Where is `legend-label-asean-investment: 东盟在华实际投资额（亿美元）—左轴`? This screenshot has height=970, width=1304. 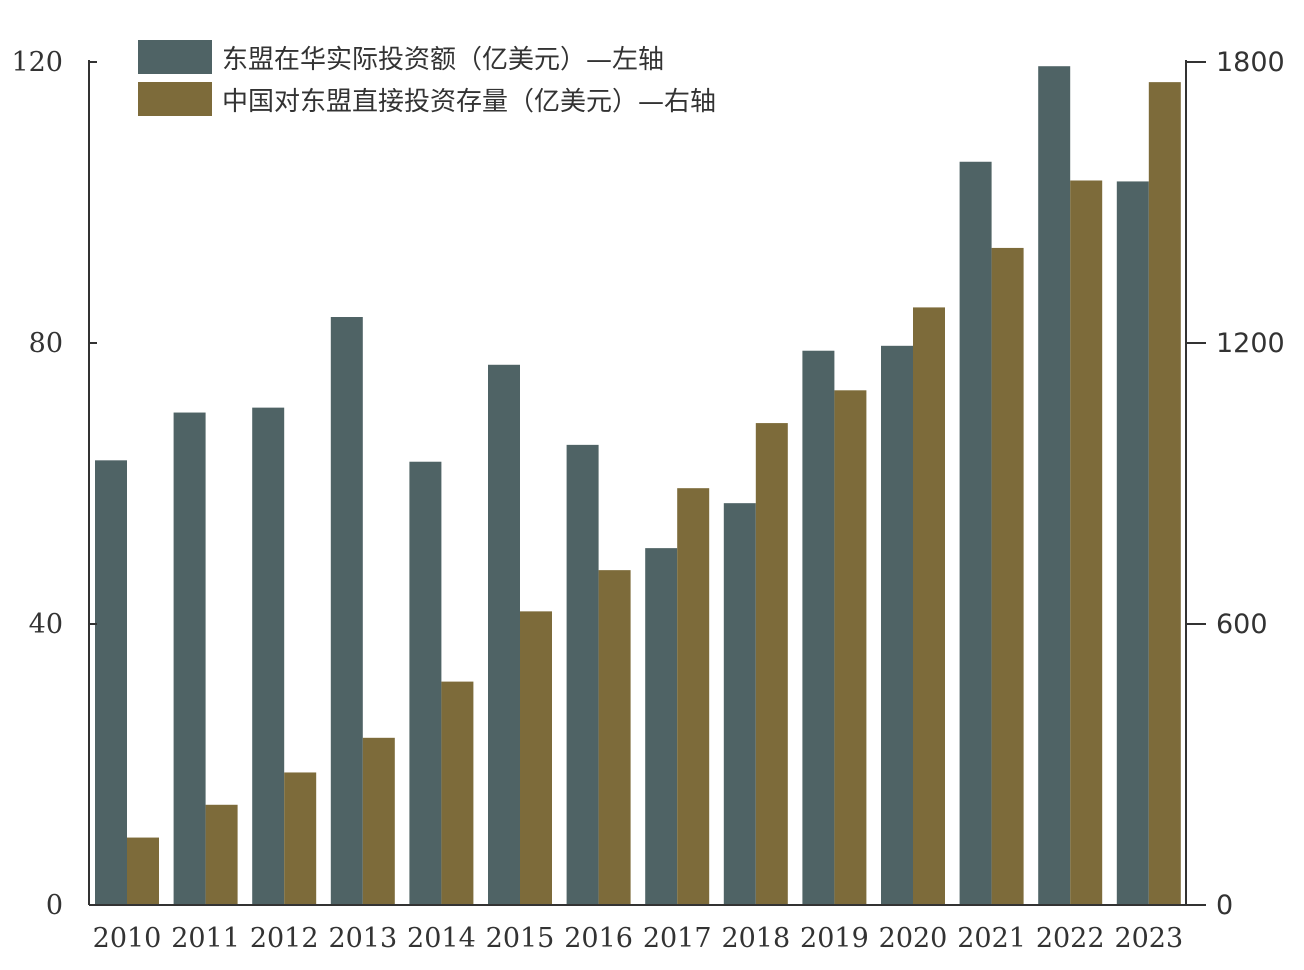
legend-label-asean-investment: 东盟在华实际投资额（亿美元）—左轴 is located at coordinates (443, 60).